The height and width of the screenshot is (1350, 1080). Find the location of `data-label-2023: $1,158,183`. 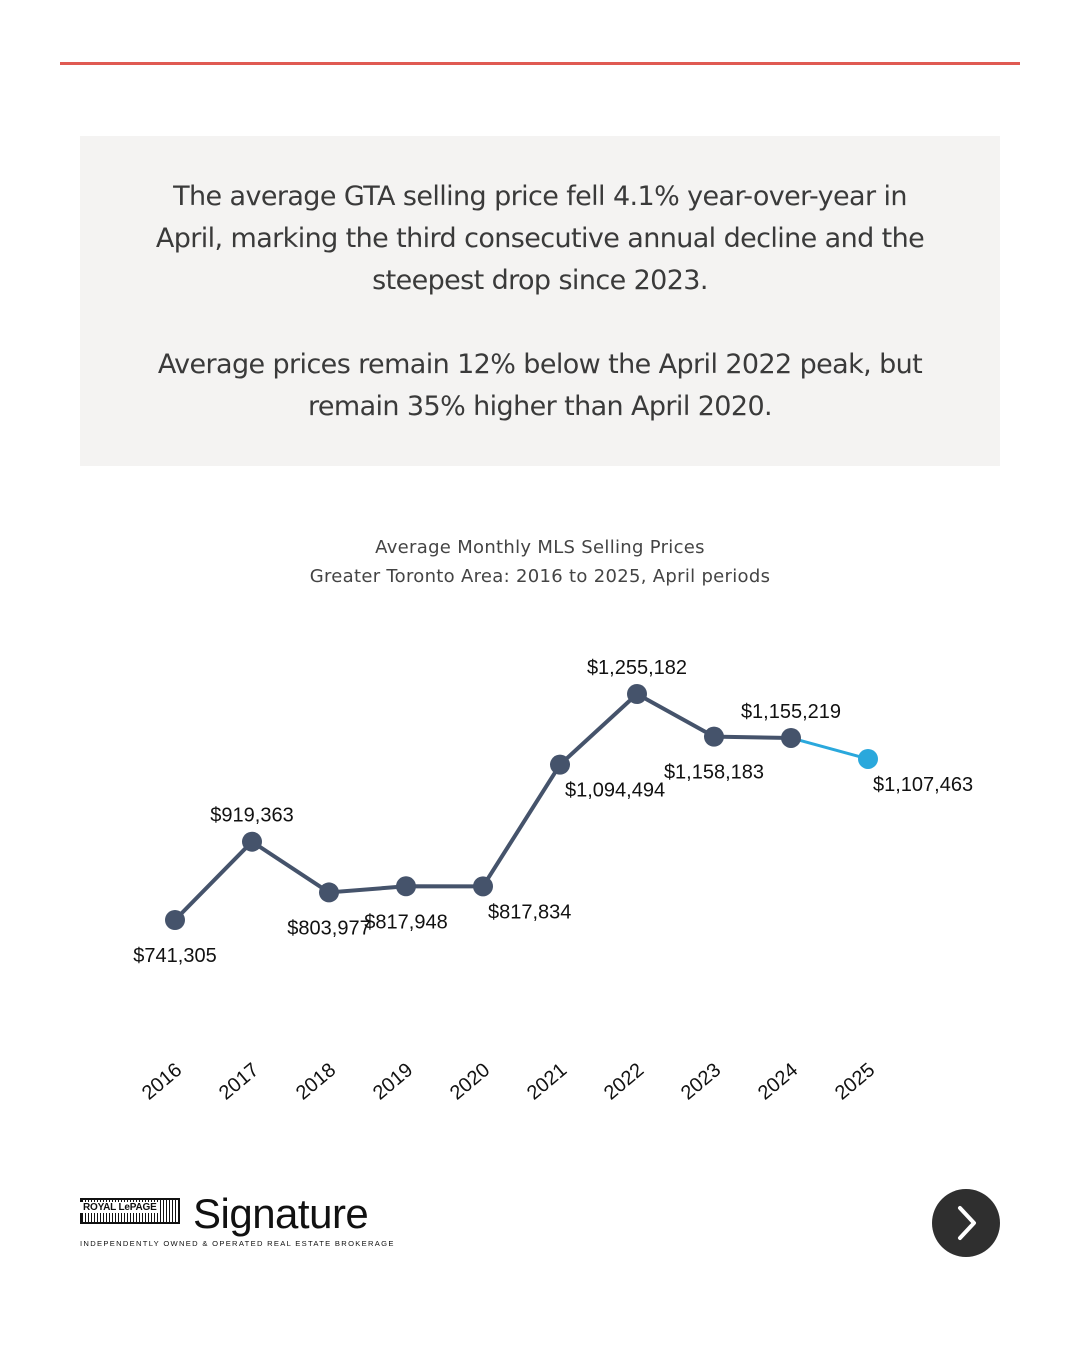

data-label-2023: $1,158,183 is located at coordinates (714, 773).